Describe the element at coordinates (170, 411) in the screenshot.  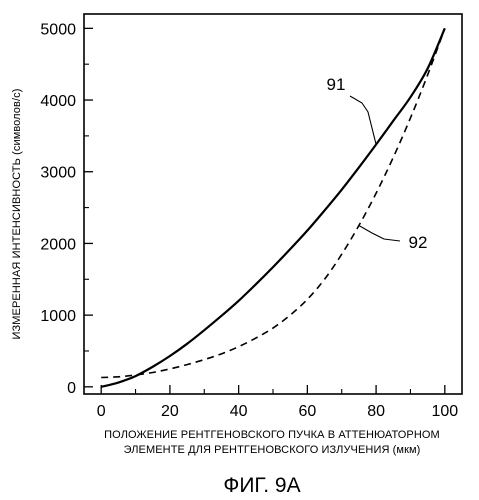
I see `x-tick-label: 20` at that location.